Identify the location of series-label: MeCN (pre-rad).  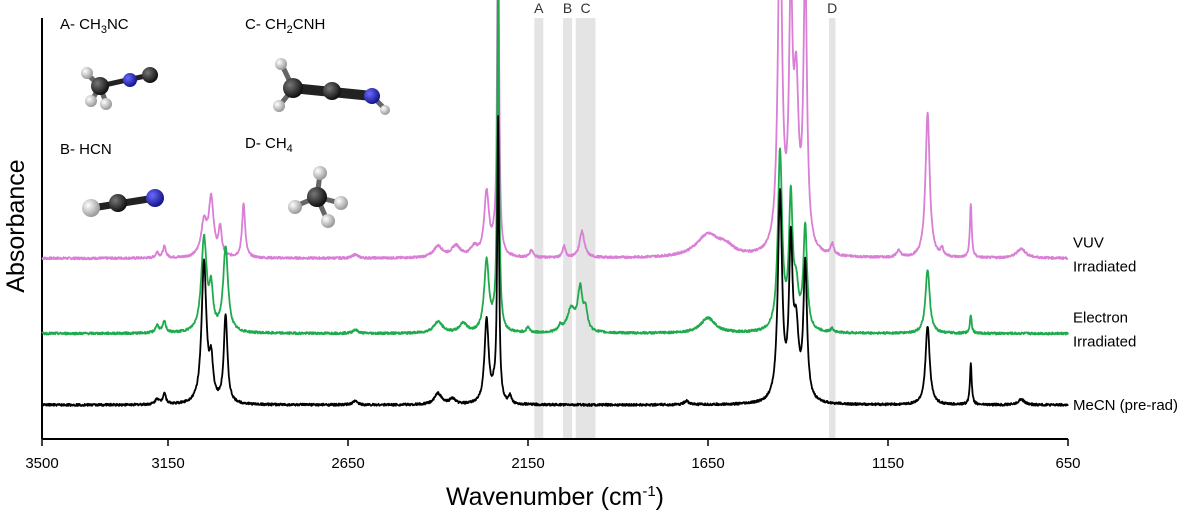
(1125, 405).